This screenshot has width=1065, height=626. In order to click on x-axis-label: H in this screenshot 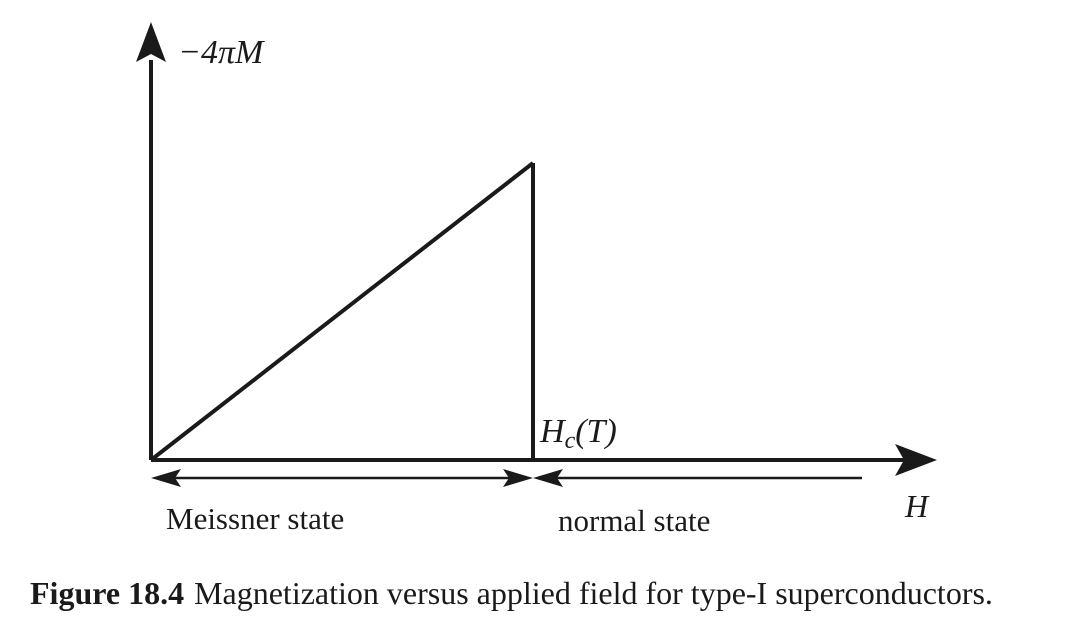, I will do `click(917, 506)`.